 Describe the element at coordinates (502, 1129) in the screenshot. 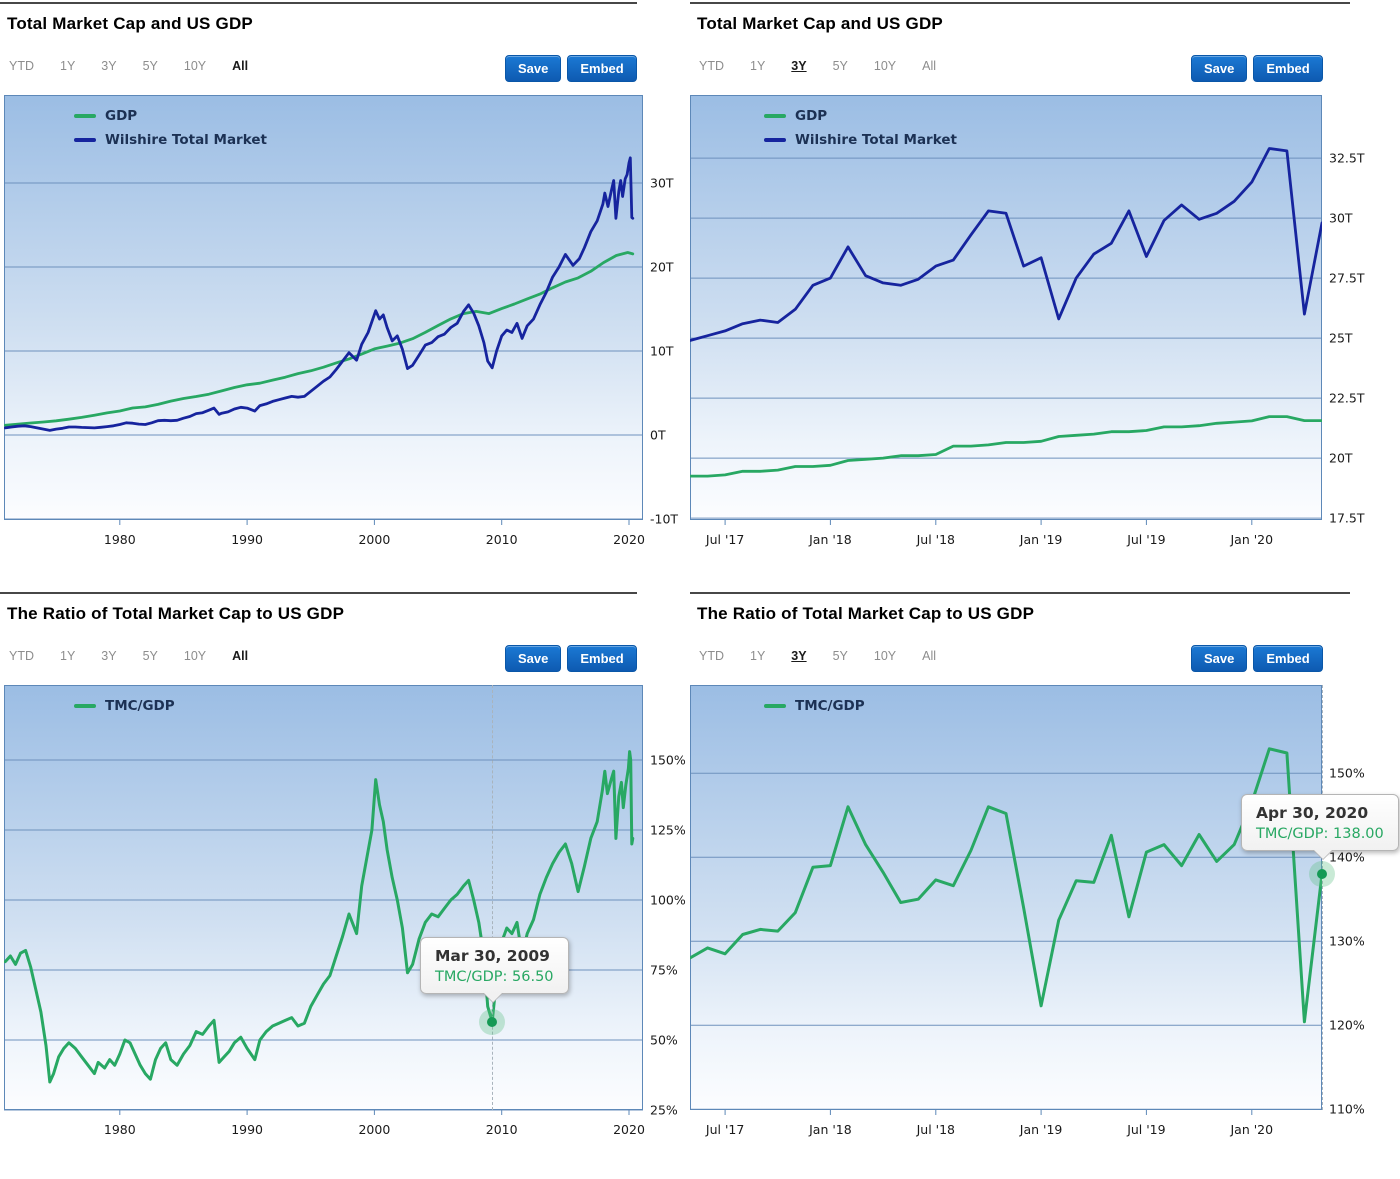

I see `x-axis-label: 2010` at that location.